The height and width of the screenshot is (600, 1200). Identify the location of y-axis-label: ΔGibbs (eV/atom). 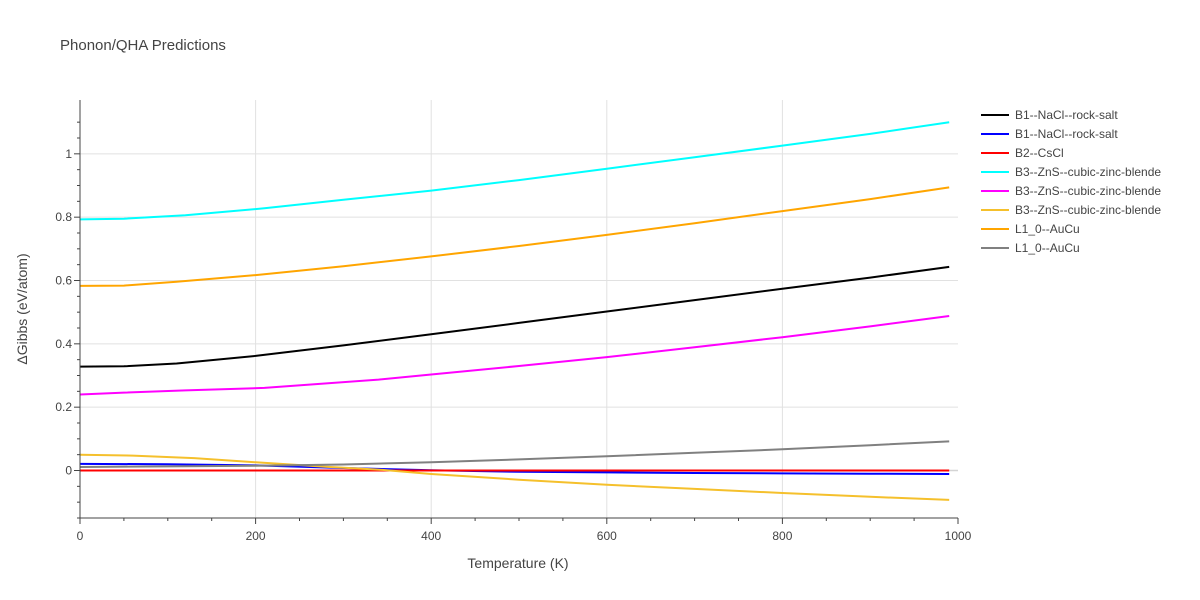
(22, 308).